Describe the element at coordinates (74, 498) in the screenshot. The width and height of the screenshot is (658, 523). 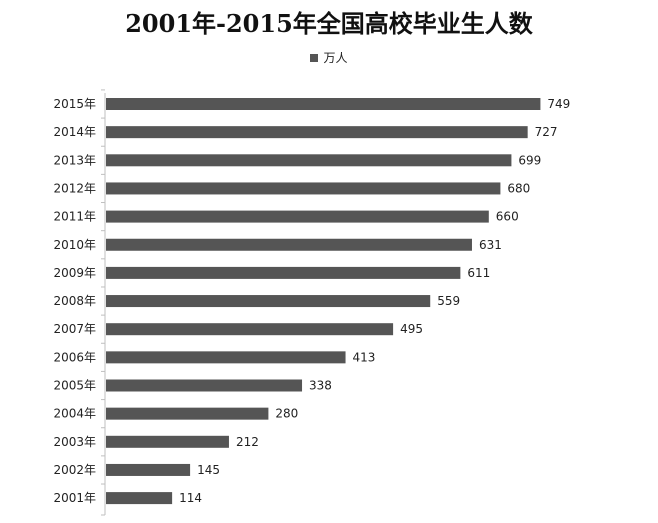
I see `category-label: 2001年` at that location.